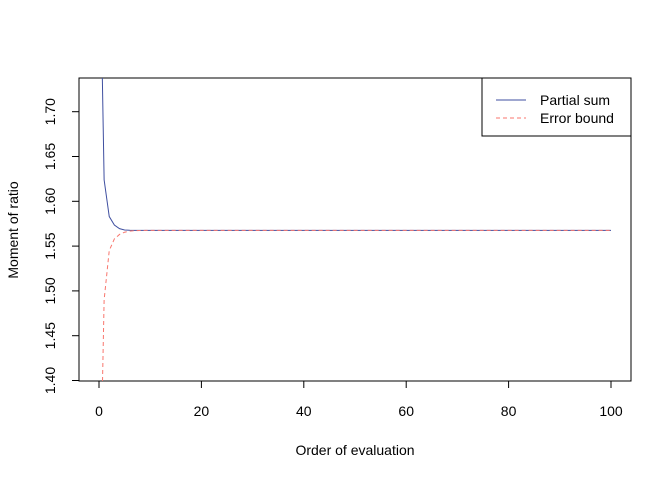  I want to click on legend: Partial sum Error bound, so click(556, 107).